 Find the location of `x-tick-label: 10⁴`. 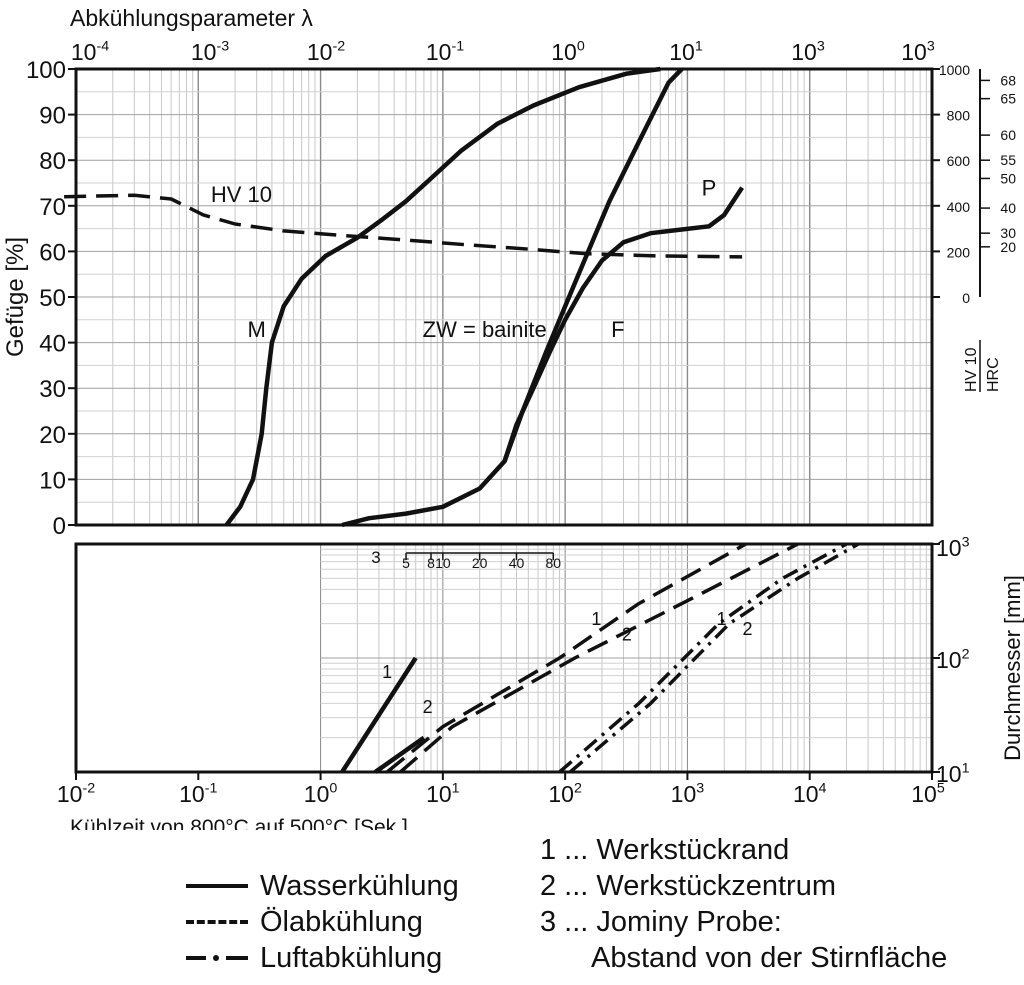

x-tick-label: 10⁴ is located at coordinates (810, 793).